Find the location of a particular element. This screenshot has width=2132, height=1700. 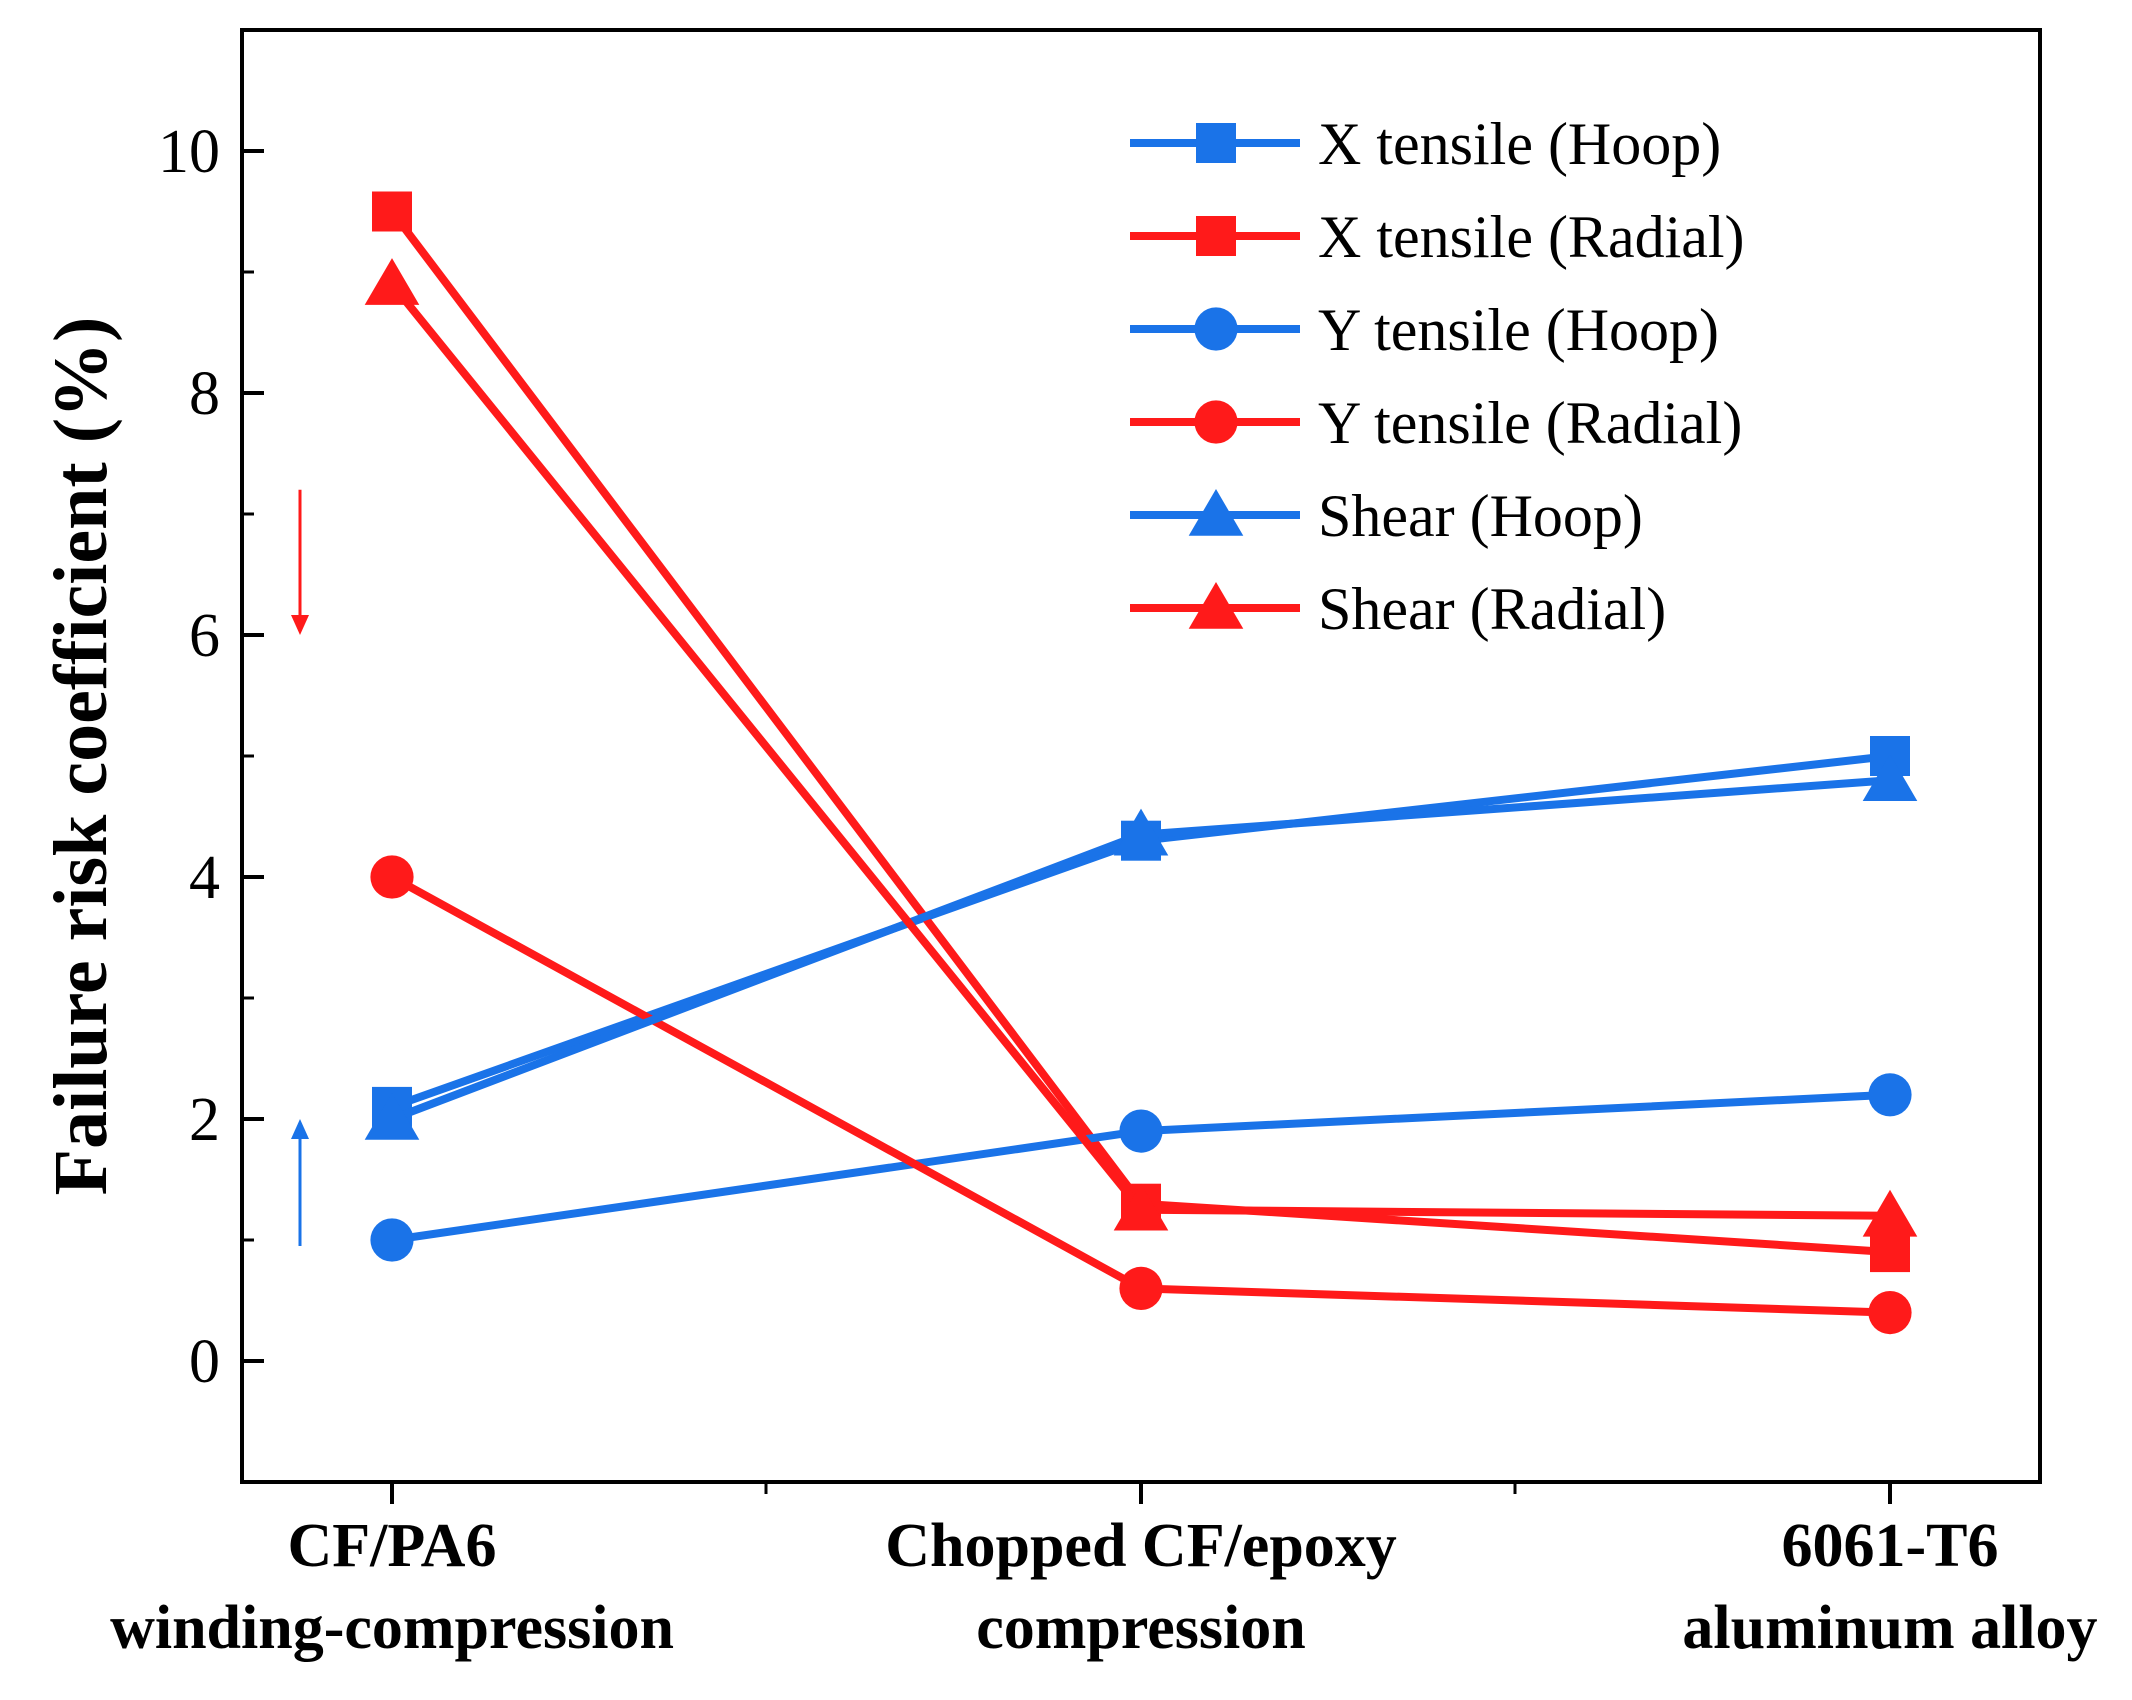

legend-label: X tensile (Radial) is located at coordinates (1531, 237).